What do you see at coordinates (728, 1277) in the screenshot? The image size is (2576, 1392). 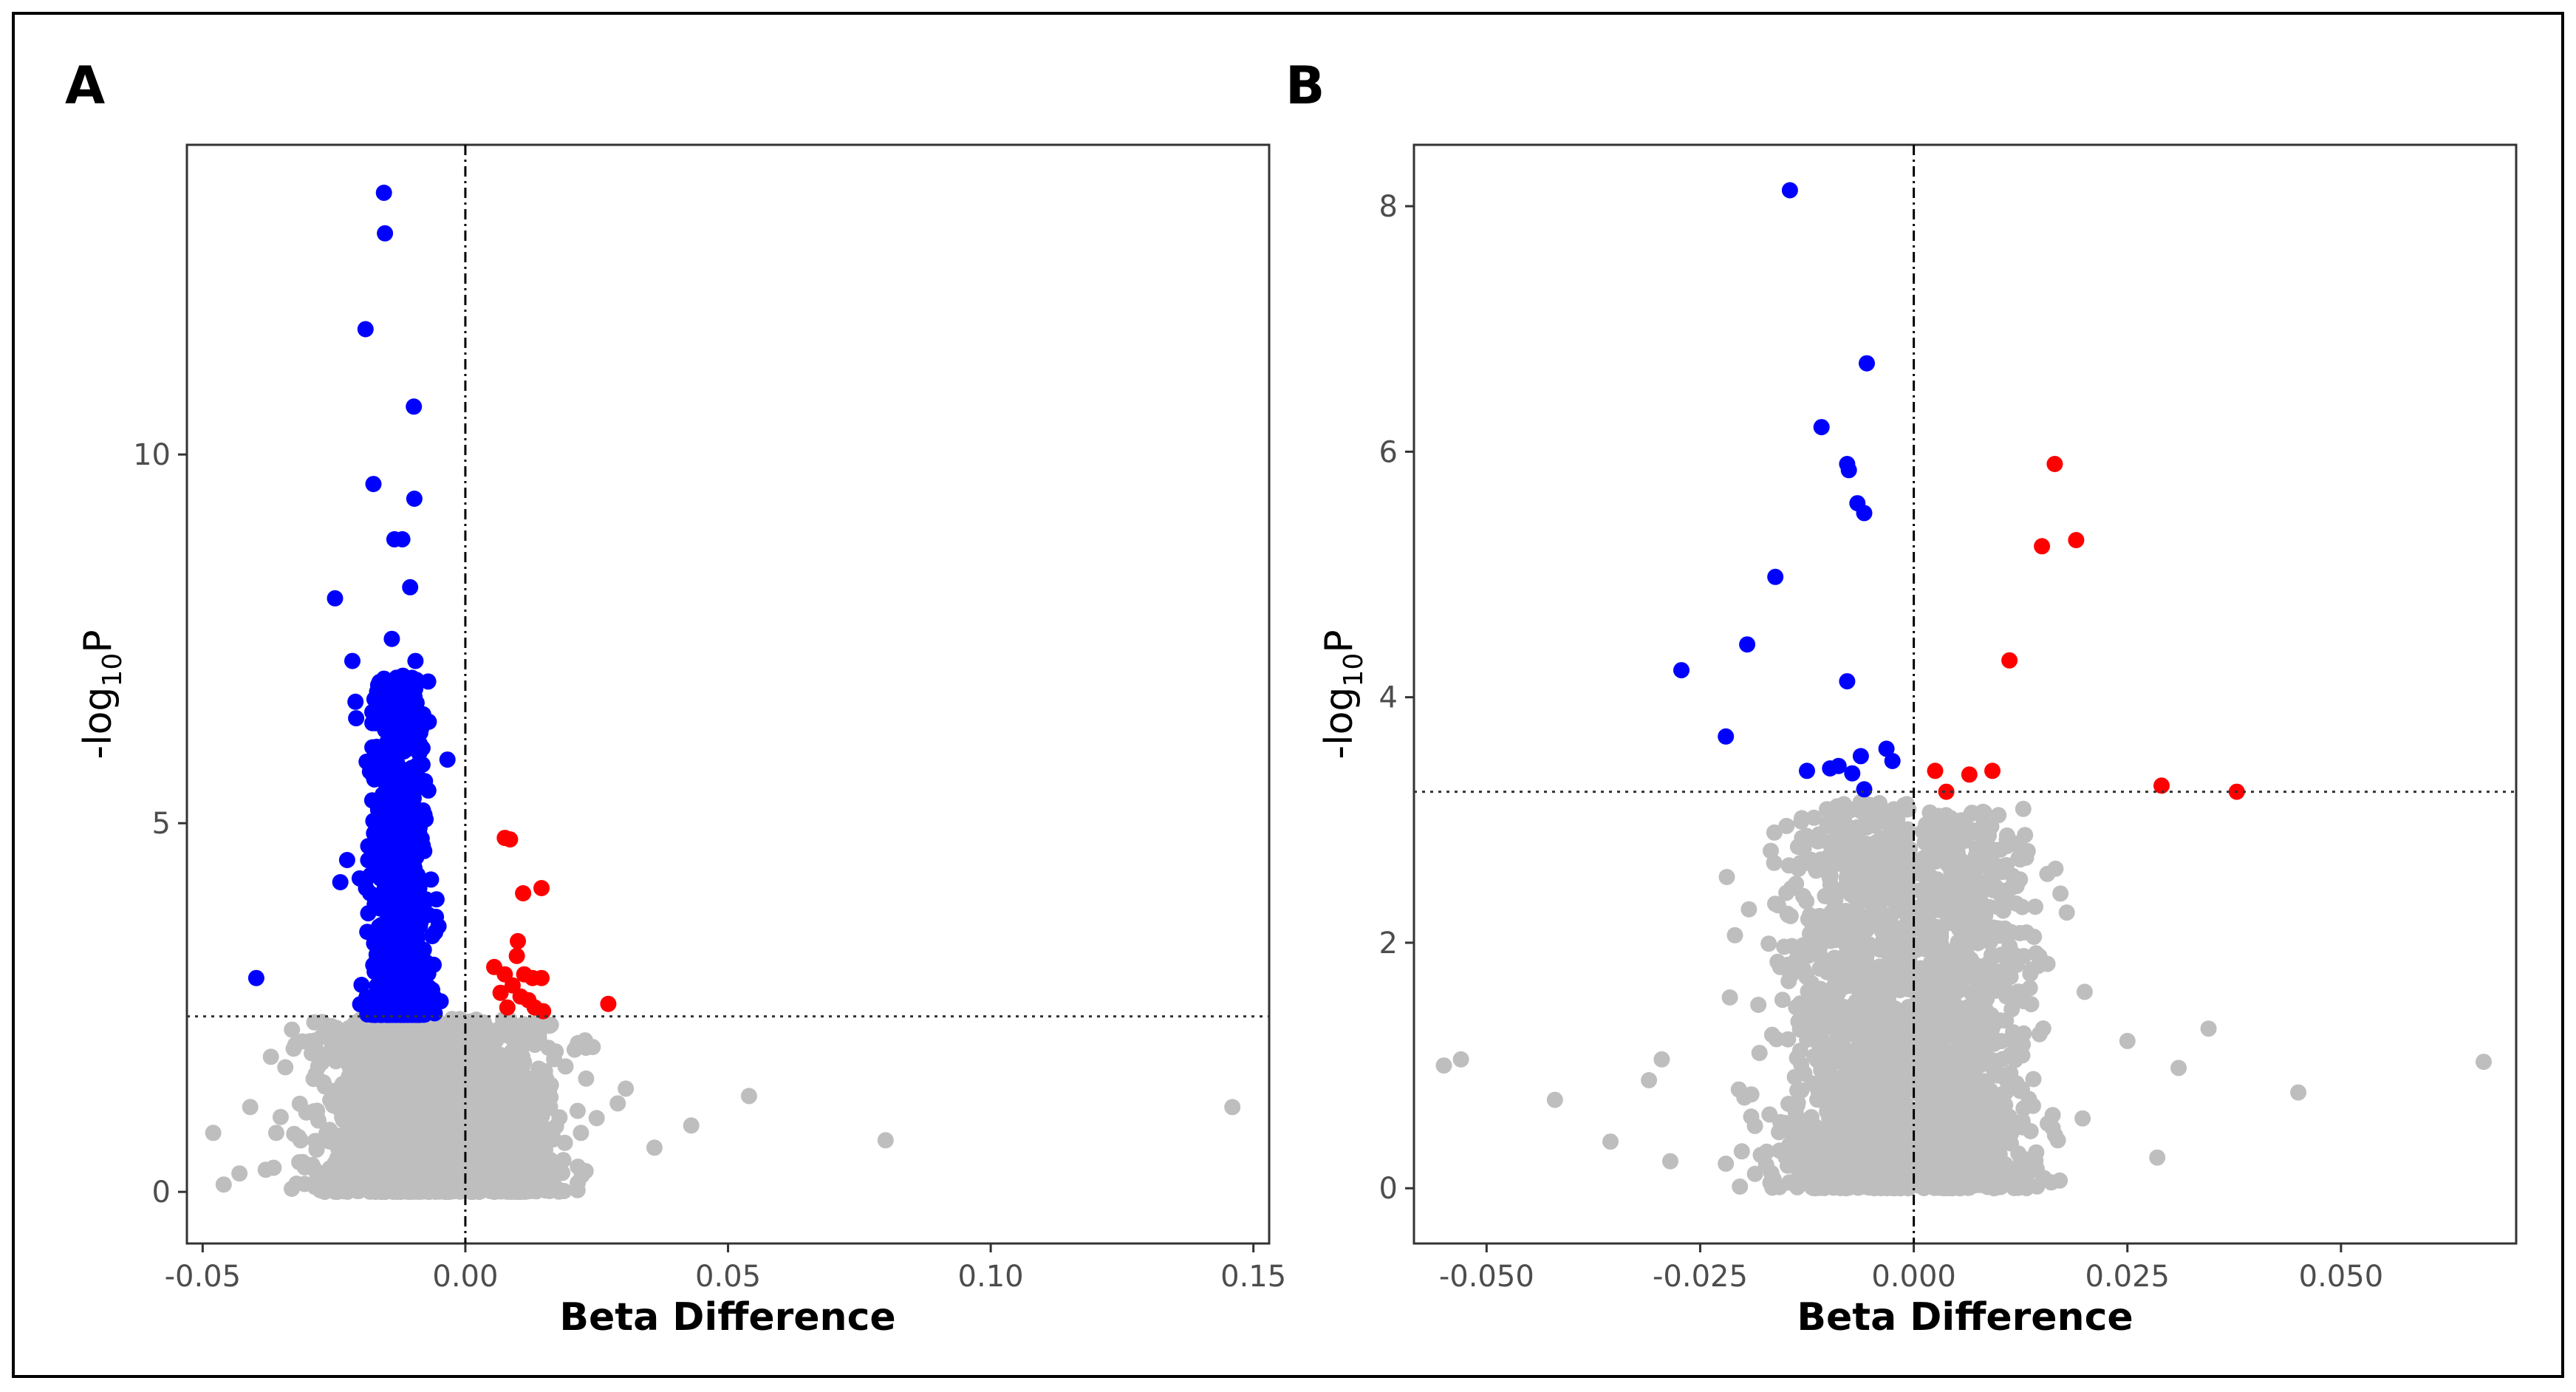 I see `panel-a-x-tick-label: 0.05` at bounding box center [728, 1277].